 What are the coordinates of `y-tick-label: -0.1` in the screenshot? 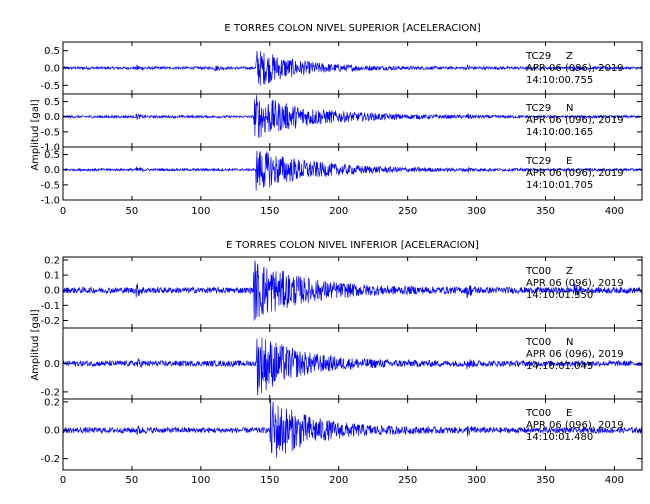 It's located at (50, 306).